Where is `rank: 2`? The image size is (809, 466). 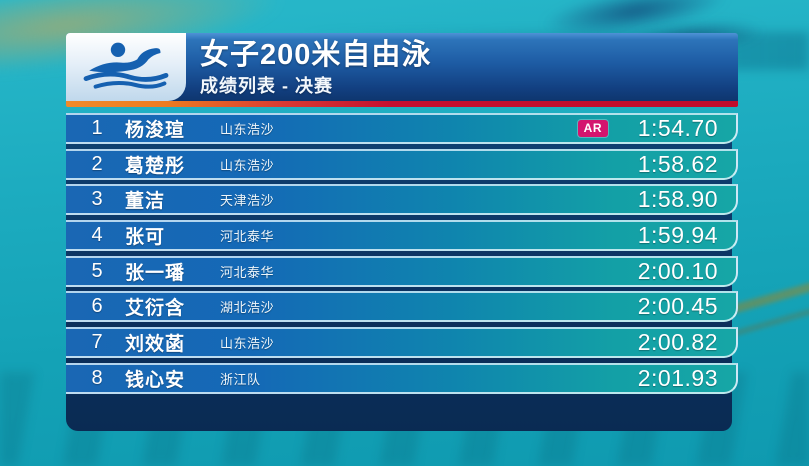 rank: 2 is located at coordinates (97, 163).